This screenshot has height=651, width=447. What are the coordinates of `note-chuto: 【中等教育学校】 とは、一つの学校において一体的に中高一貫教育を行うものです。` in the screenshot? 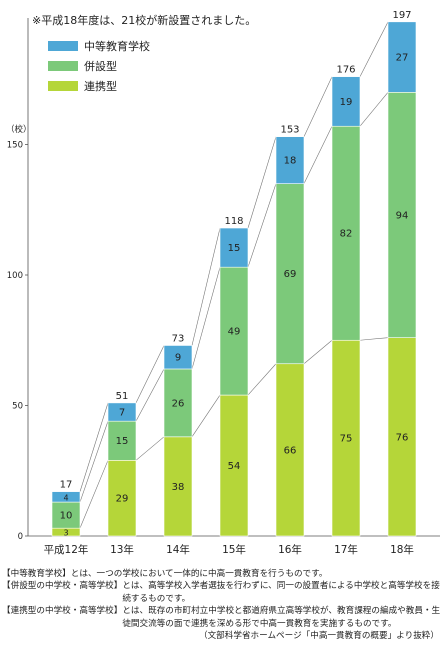 It's located at (223, 574).